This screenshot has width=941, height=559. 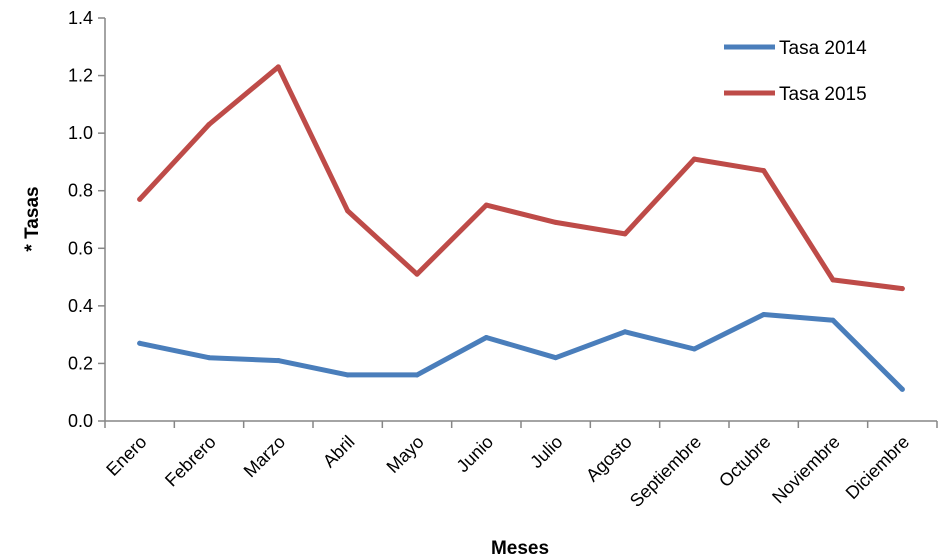 I want to click on x-tick-label: Mayo, so click(x=405, y=454).